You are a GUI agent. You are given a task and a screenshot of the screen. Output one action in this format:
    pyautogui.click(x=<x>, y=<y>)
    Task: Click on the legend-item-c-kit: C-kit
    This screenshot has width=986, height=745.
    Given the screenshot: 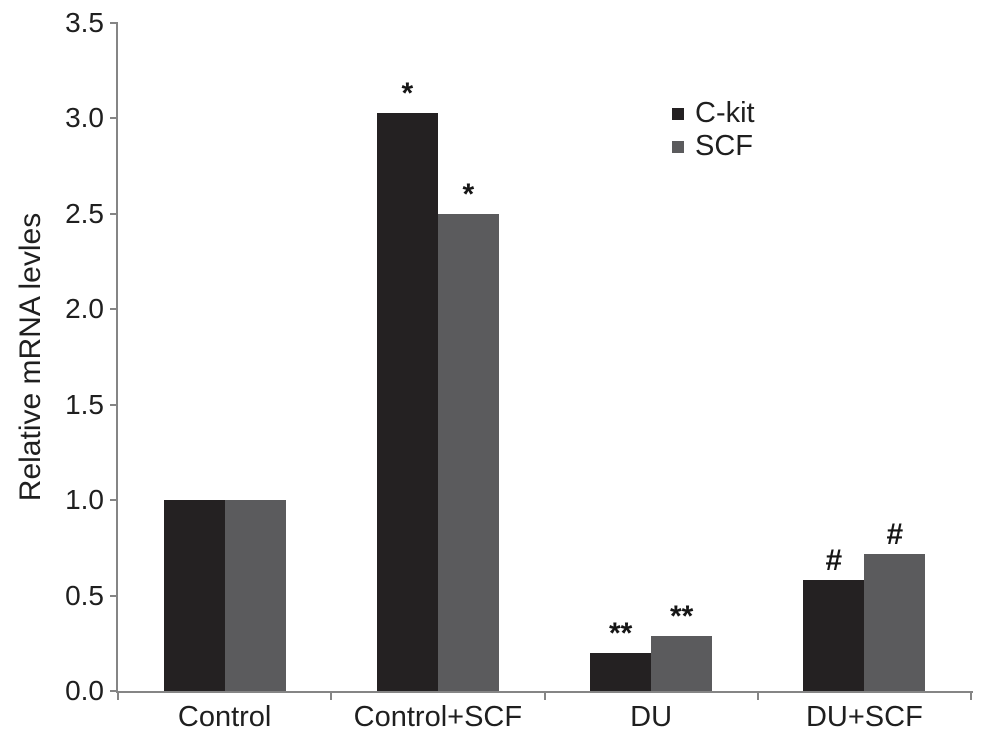 What is the action you would take?
    pyautogui.click(x=713, y=113)
    